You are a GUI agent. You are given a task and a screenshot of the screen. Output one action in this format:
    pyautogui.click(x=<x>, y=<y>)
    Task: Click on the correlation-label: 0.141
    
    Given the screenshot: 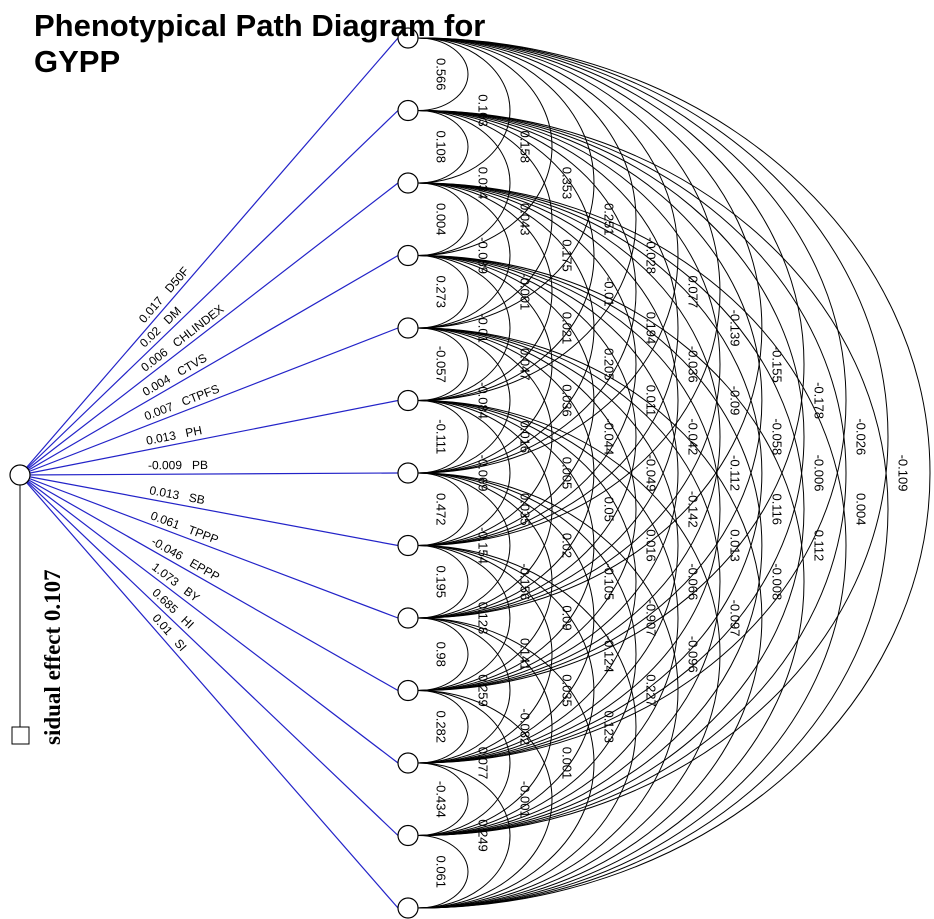 What is the action you would take?
    pyautogui.click(x=525, y=654)
    